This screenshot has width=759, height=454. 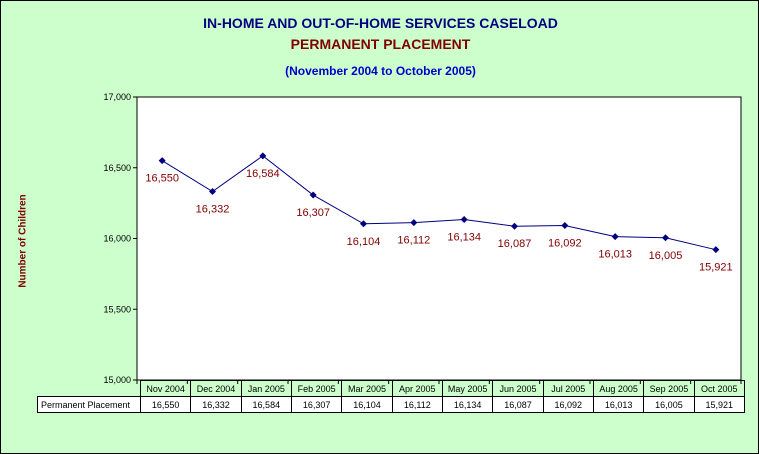 What do you see at coordinates (518, 388) in the screenshot?
I see `table-category: Jun 2005` at bounding box center [518, 388].